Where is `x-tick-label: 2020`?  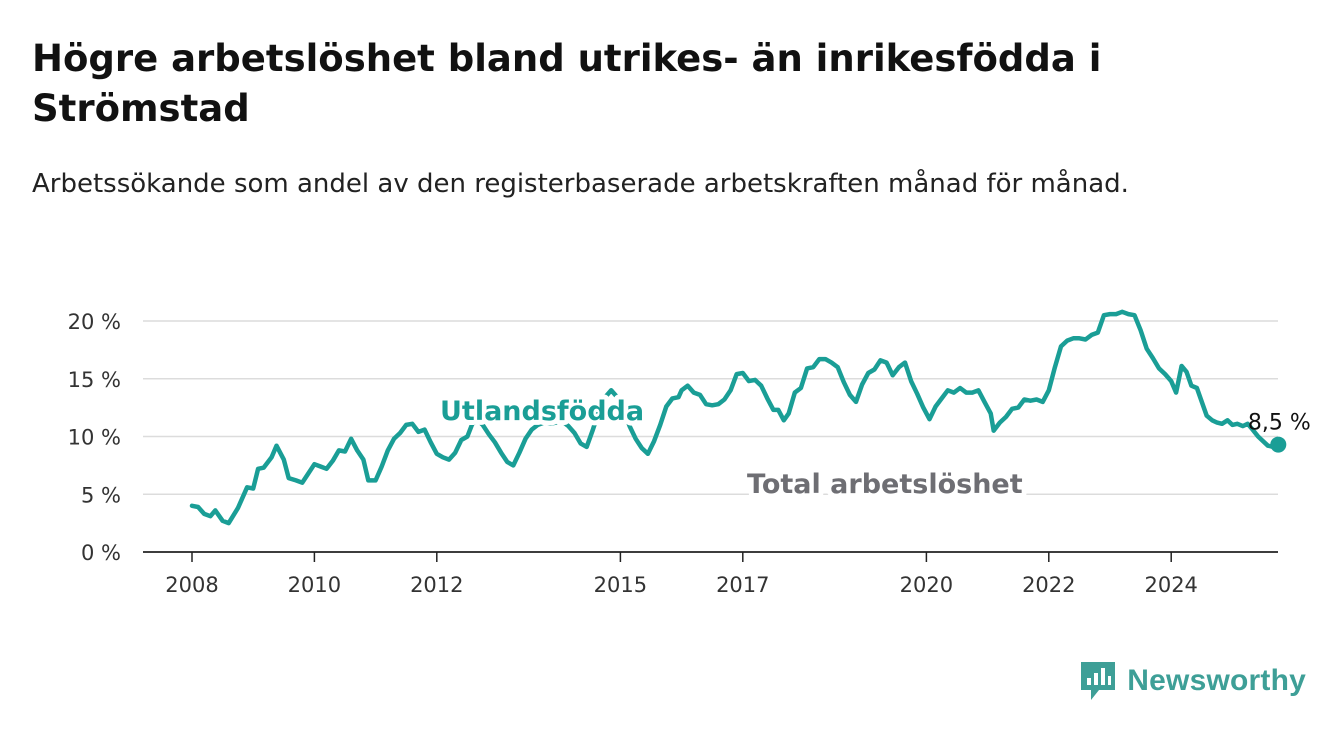 x-tick-label: 2020 is located at coordinates (926, 585).